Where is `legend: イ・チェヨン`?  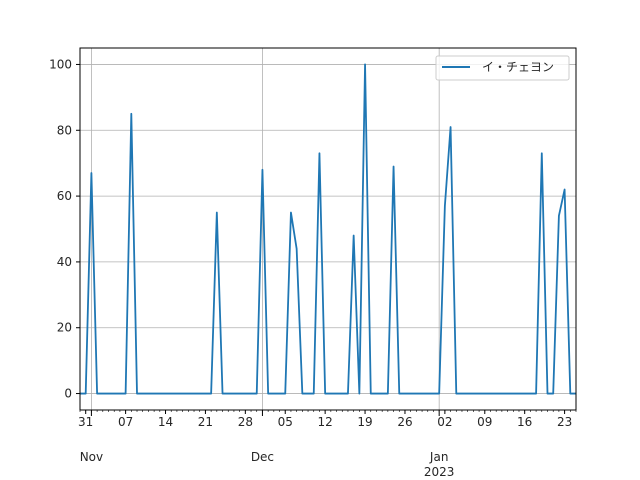
legend: イ・チェヨン is located at coordinates (502, 68).